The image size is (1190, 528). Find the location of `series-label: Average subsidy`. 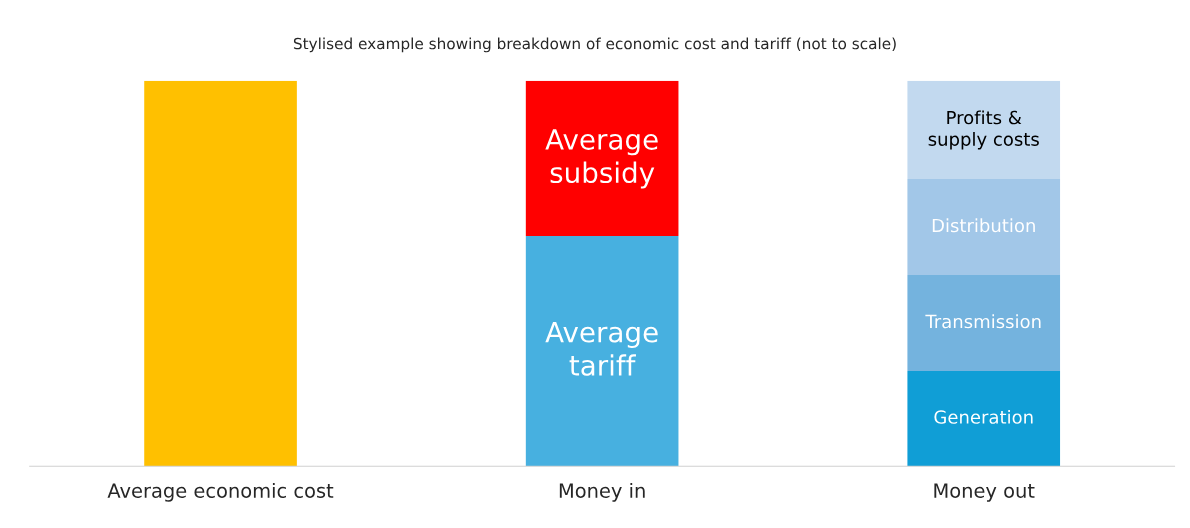

series-label: Average subsidy is located at coordinates (601, 159).